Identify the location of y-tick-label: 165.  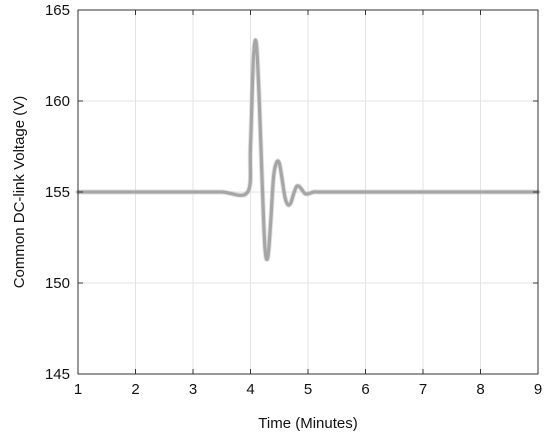
(57, 10).